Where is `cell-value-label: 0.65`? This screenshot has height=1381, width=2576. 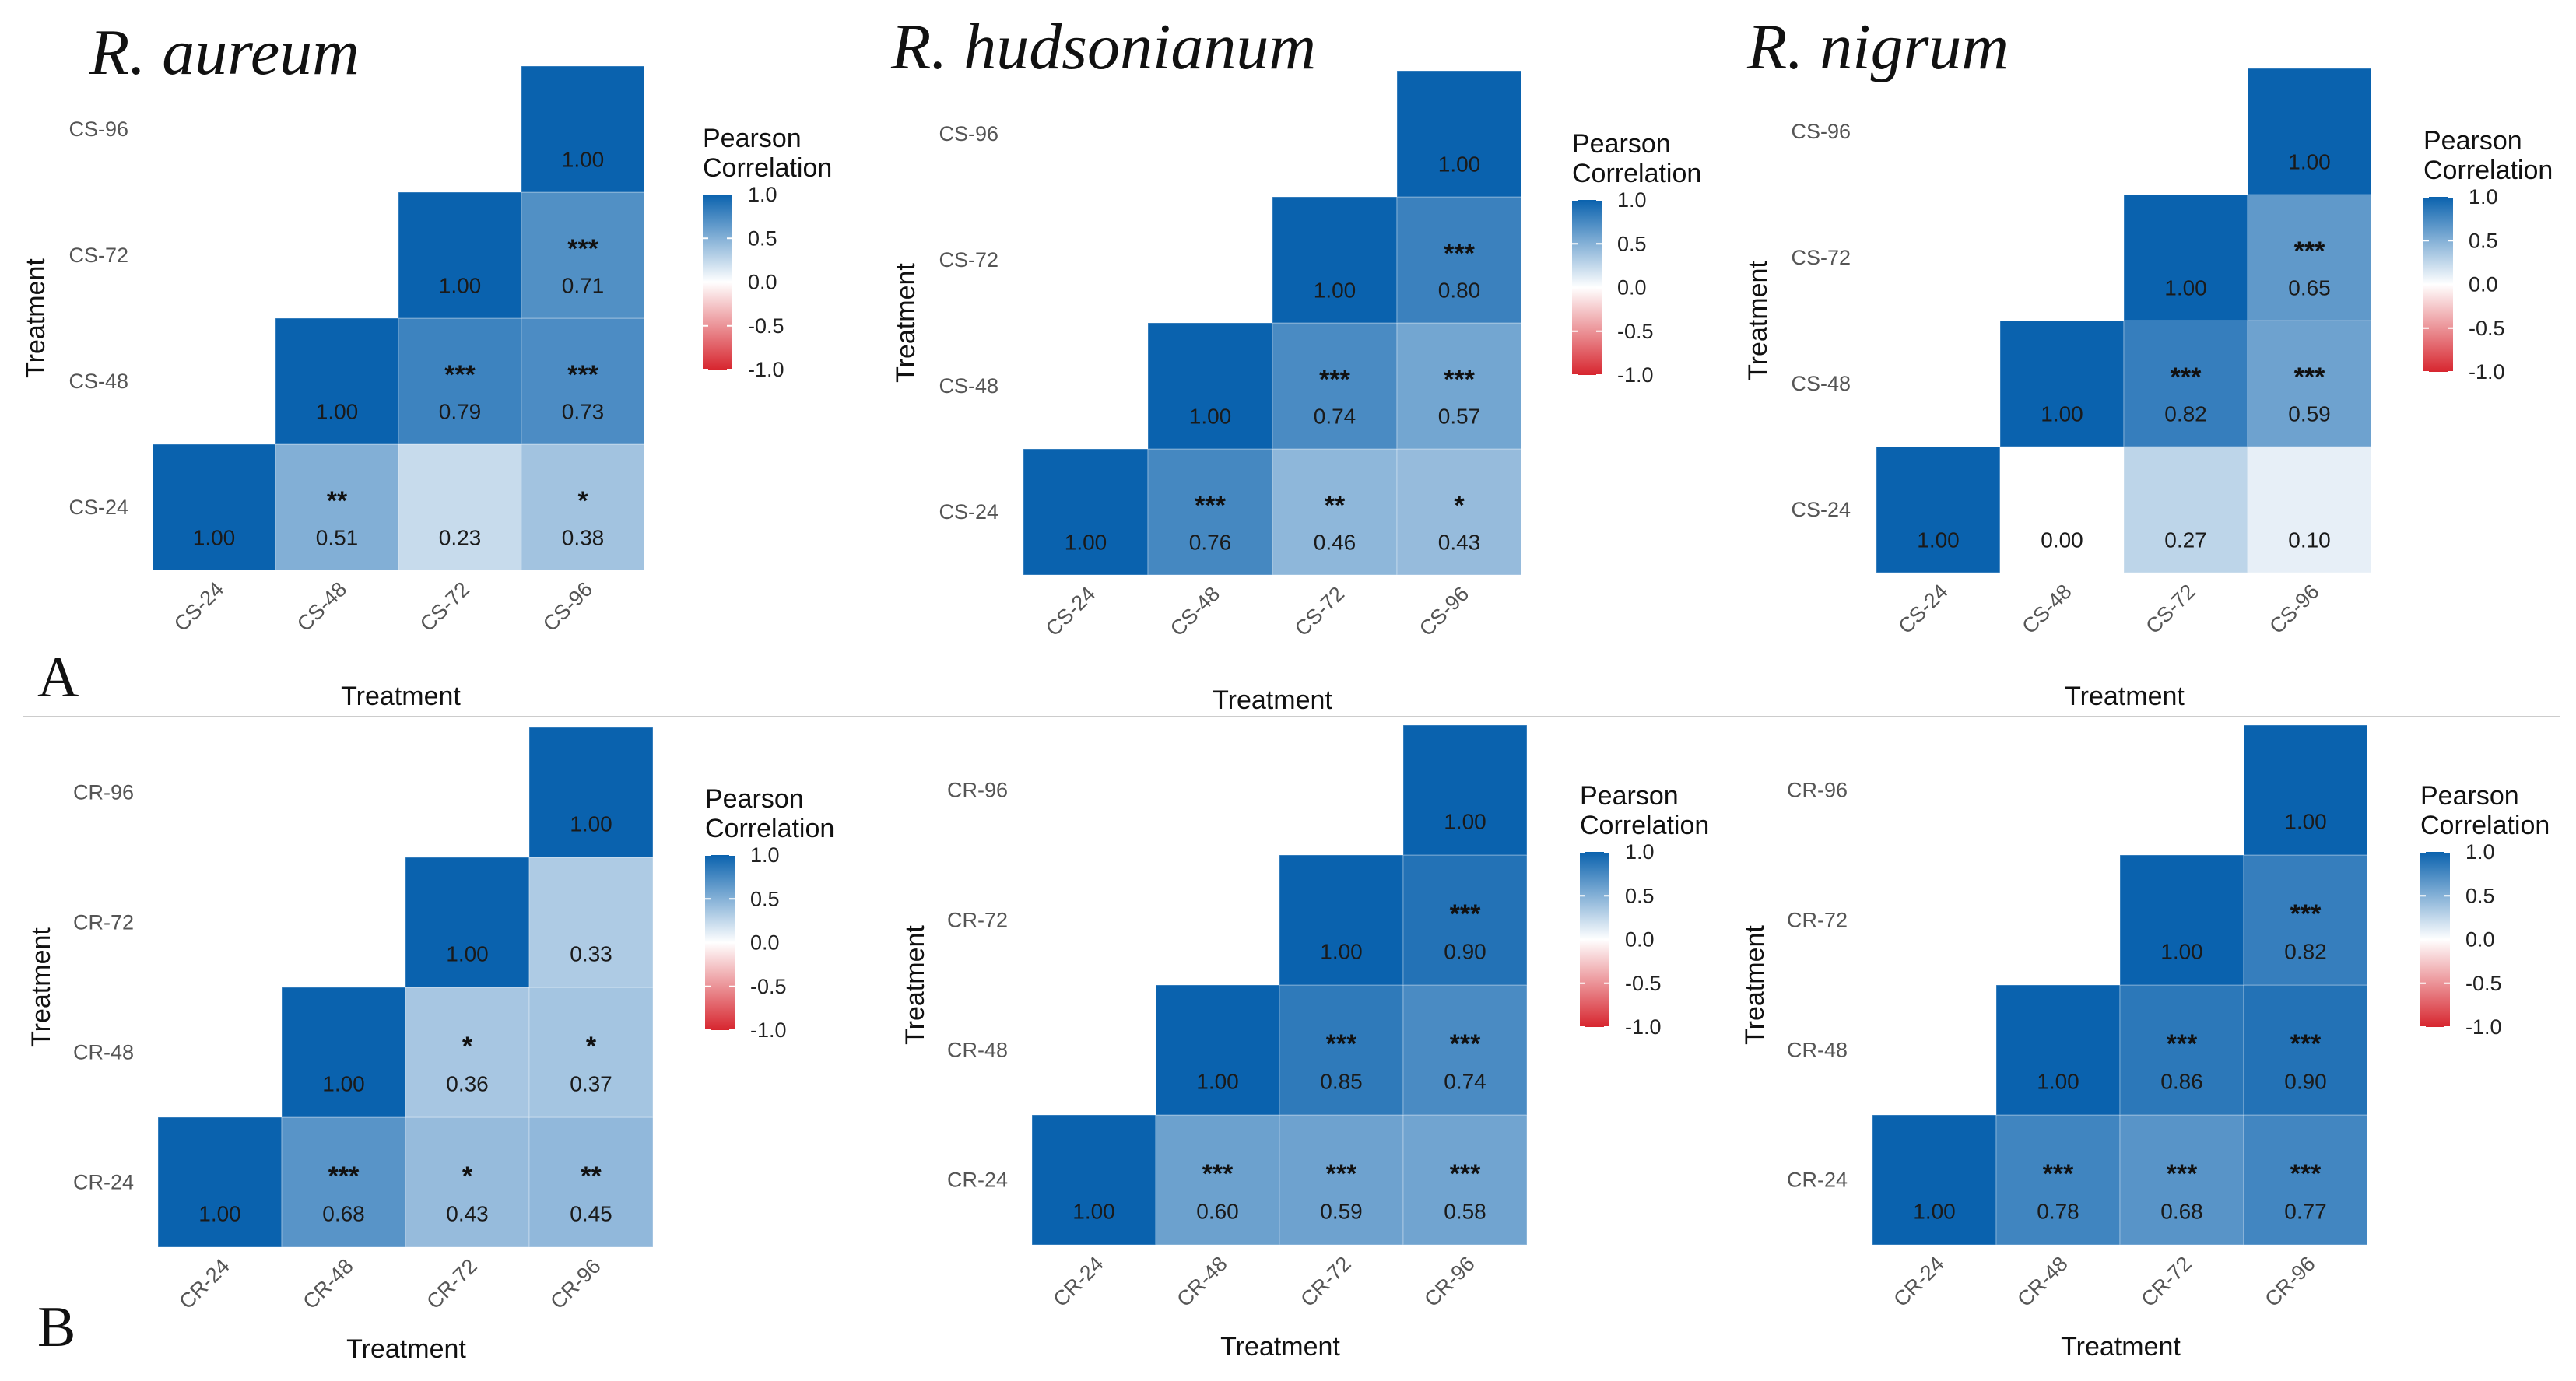
cell-value-label: 0.65 is located at coordinates (2310, 288).